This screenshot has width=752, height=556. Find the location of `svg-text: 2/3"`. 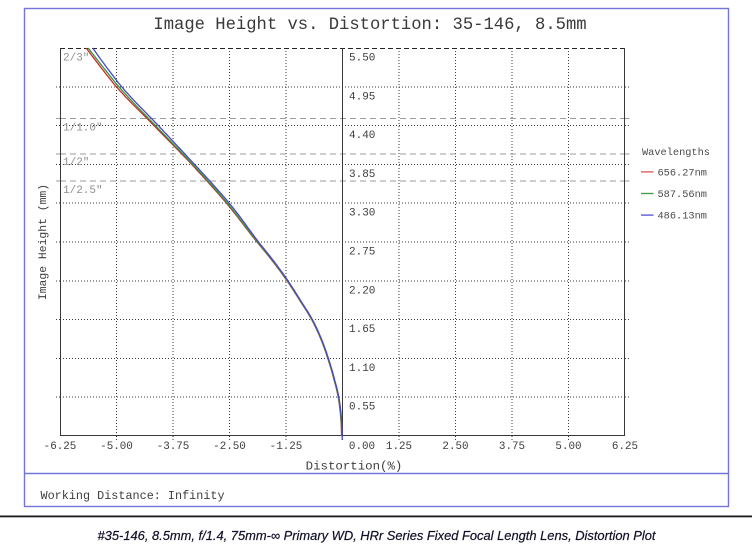

svg-text: 2/3" is located at coordinates (76, 59).